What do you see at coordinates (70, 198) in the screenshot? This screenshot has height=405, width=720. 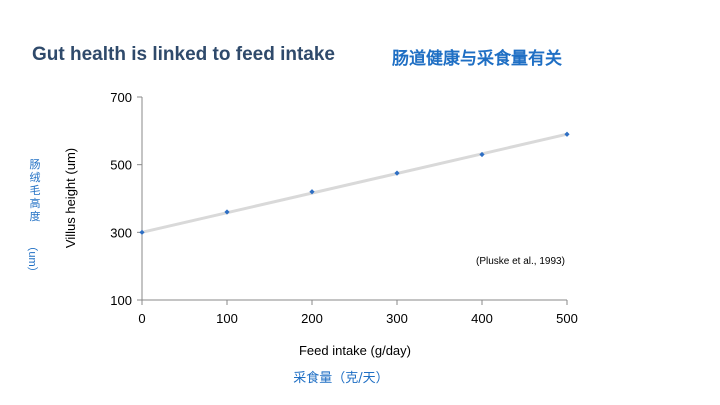 I see `y-axis-title: Villus height (um)` at bounding box center [70, 198].